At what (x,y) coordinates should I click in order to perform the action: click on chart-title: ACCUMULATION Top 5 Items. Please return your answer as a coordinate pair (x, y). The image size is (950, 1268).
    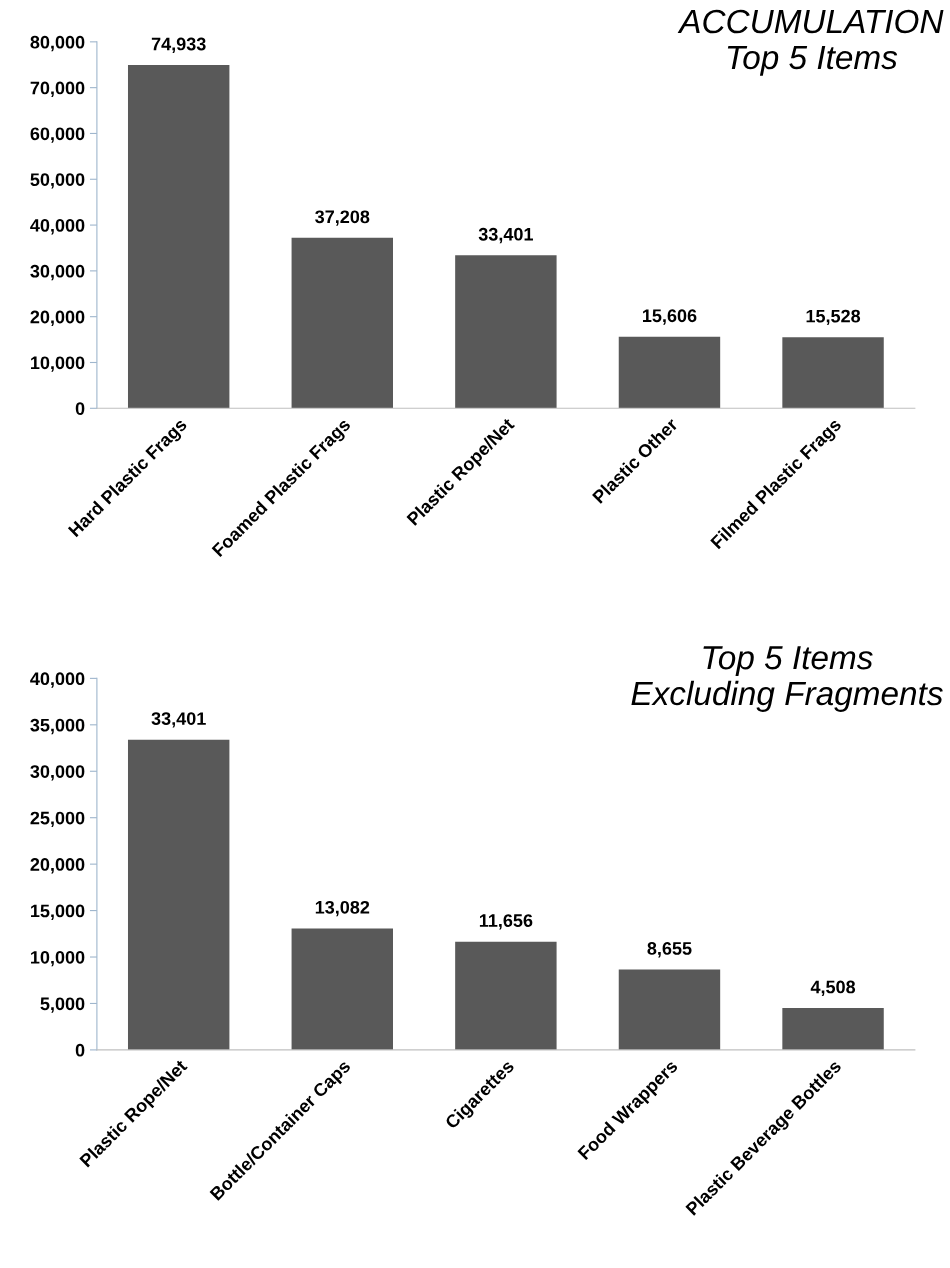
    Looking at the image, I should click on (810, 42).